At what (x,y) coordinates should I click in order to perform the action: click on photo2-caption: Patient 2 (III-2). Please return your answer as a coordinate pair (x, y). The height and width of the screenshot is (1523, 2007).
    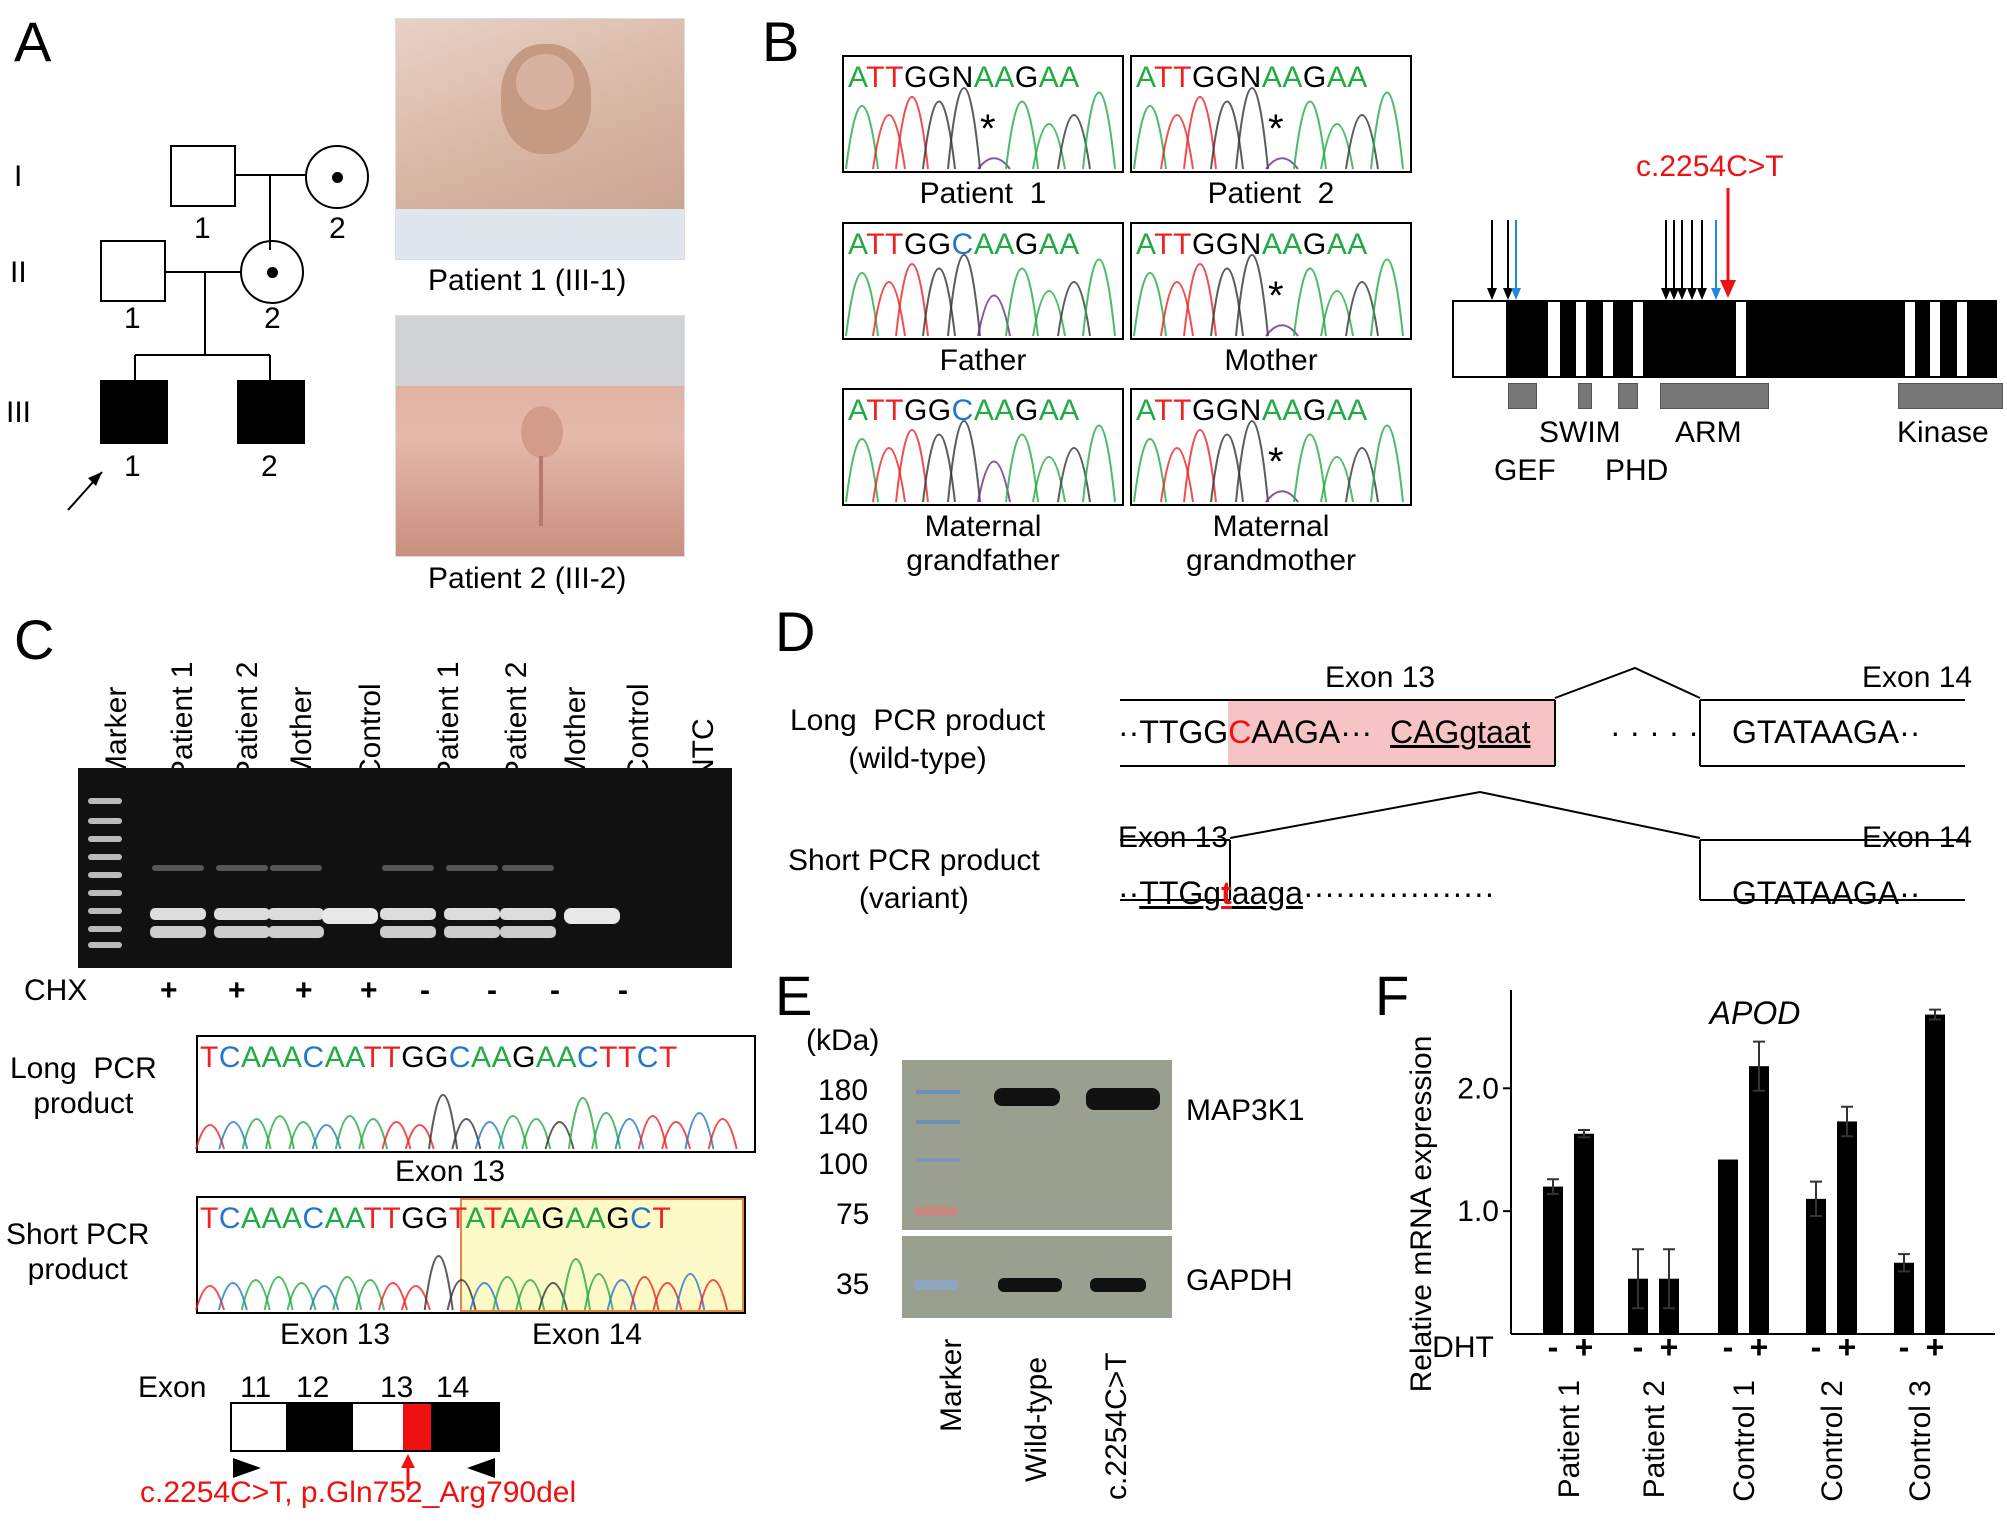
    Looking at the image, I should click on (527, 578).